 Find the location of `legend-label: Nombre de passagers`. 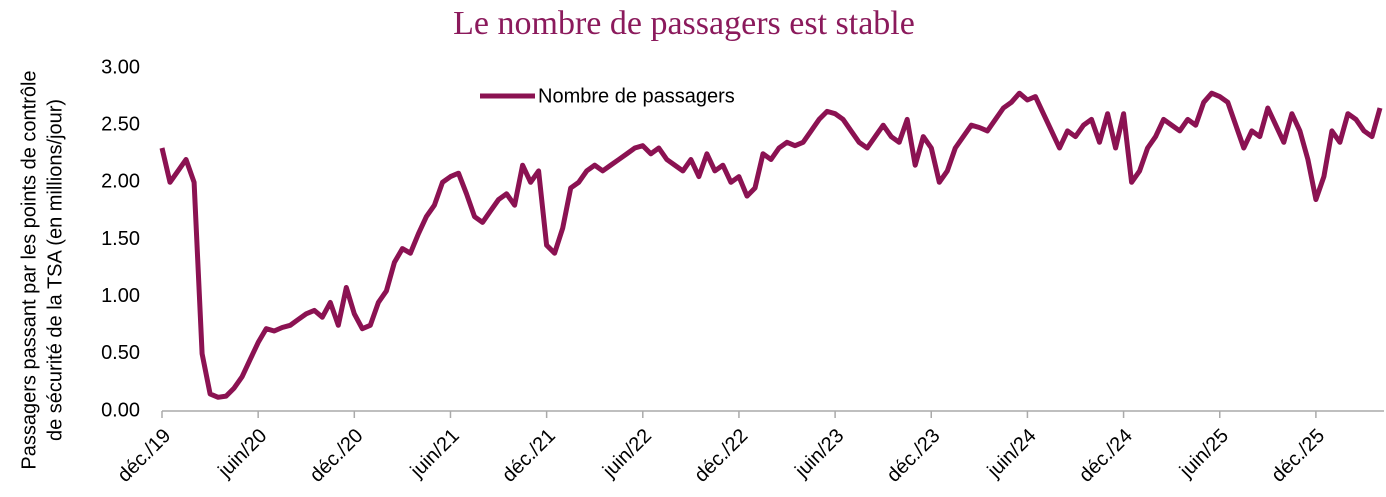

legend-label: Nombre de passagers is located at coordinates (636, 96).